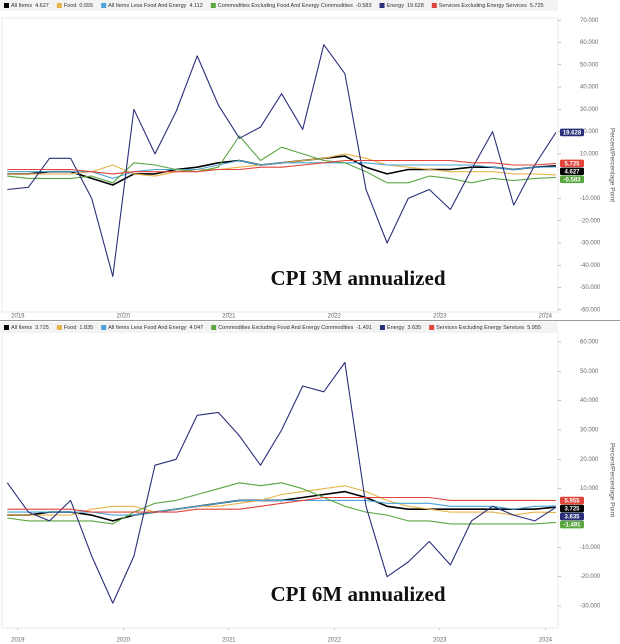 The height and width of the screenshot is (644, 620). I want to click on value-flag-label: -1.491, so click(572, 525).